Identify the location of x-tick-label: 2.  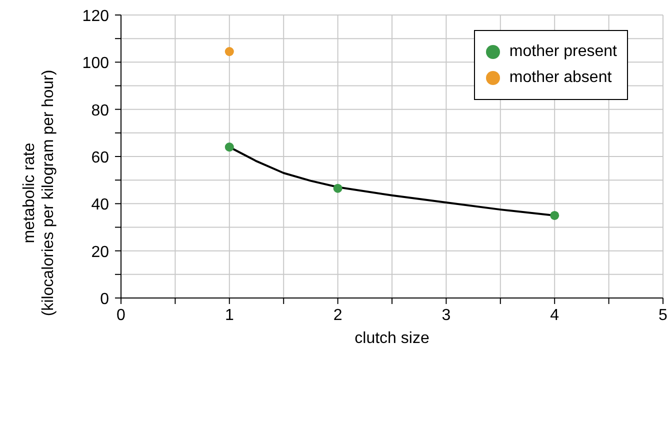
(337, 315).